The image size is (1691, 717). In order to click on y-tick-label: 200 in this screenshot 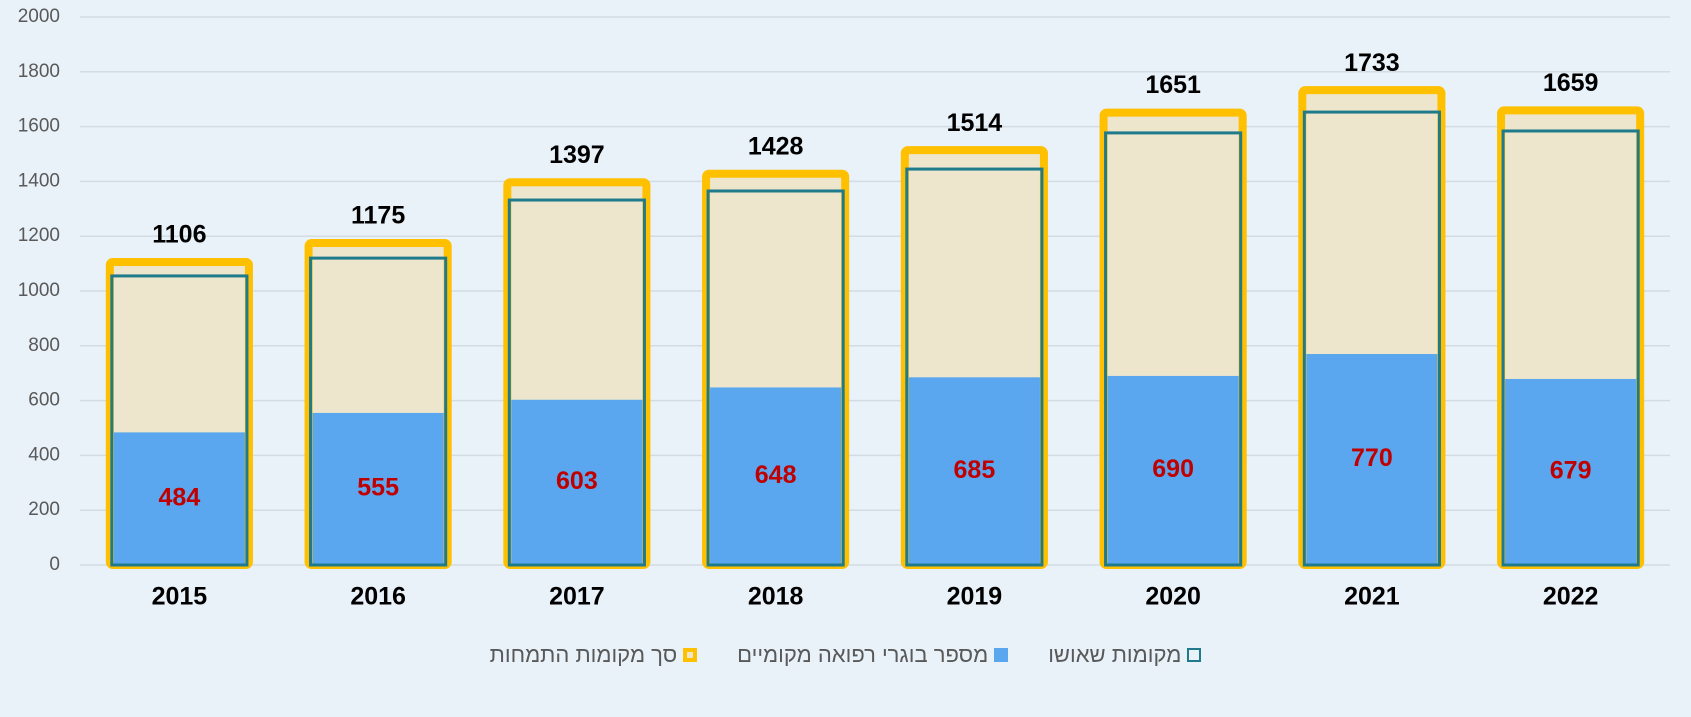, I will do `click(44, 509)`.